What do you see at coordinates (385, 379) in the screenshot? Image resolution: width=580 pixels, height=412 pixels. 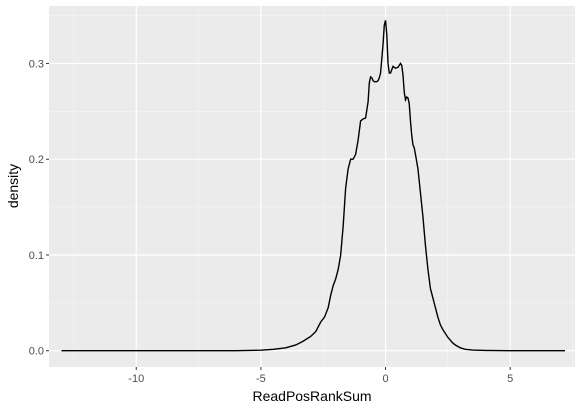 I see `x-tick-label: 0` at bounding box center [385, 379].